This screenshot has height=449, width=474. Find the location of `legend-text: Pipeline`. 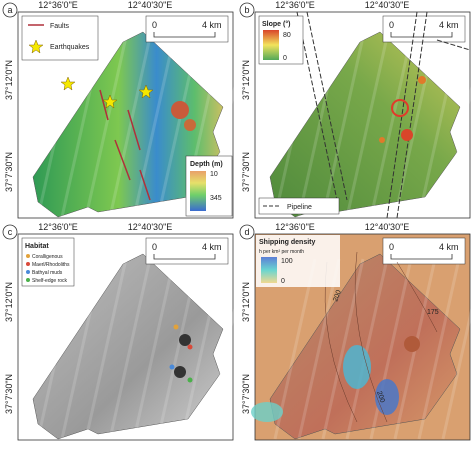

legend-text: Pipeline is located at coordinates (299, 207).